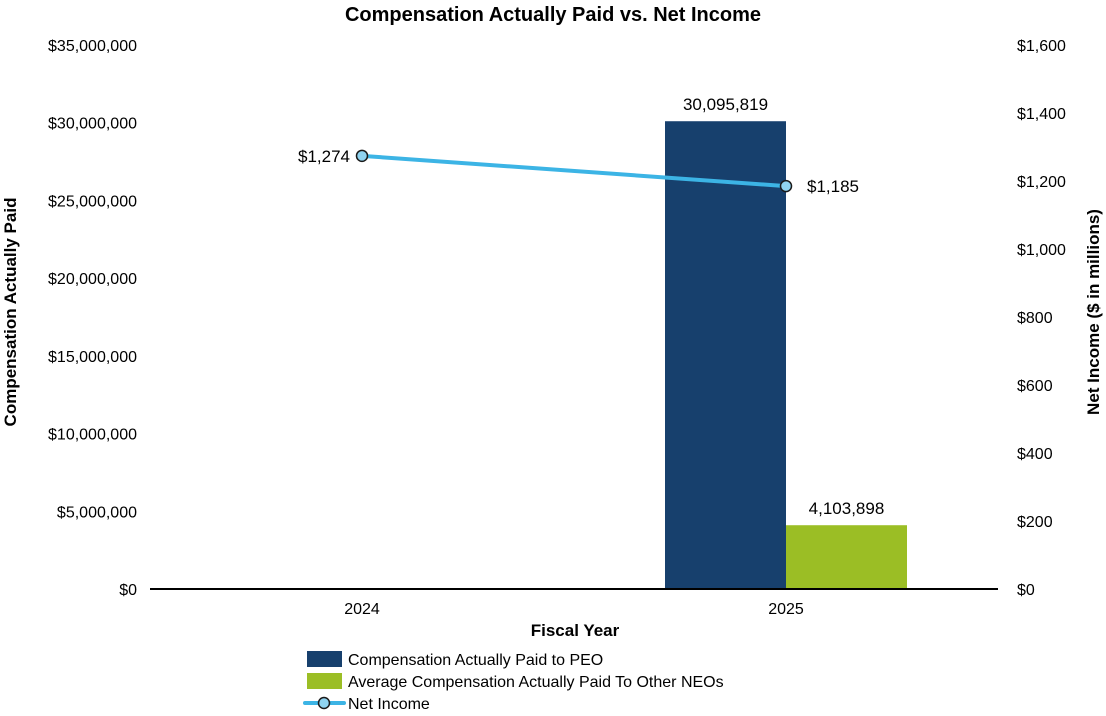 Image resolution: width=1106 pixels, height=716 pixels. Describe the element at coordinates (1035, 386) in the screenshot. I see `right-y-tick-label: $600` at that location.